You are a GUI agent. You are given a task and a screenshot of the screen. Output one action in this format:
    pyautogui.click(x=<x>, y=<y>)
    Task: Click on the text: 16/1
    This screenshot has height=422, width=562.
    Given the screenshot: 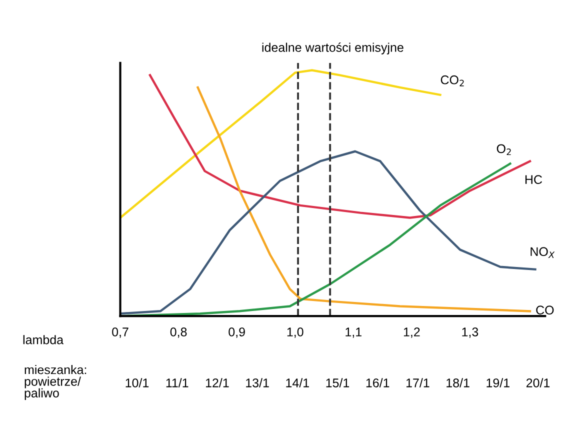 What is the action you would take?
    pyautogui.click(x=378, y=383)
    